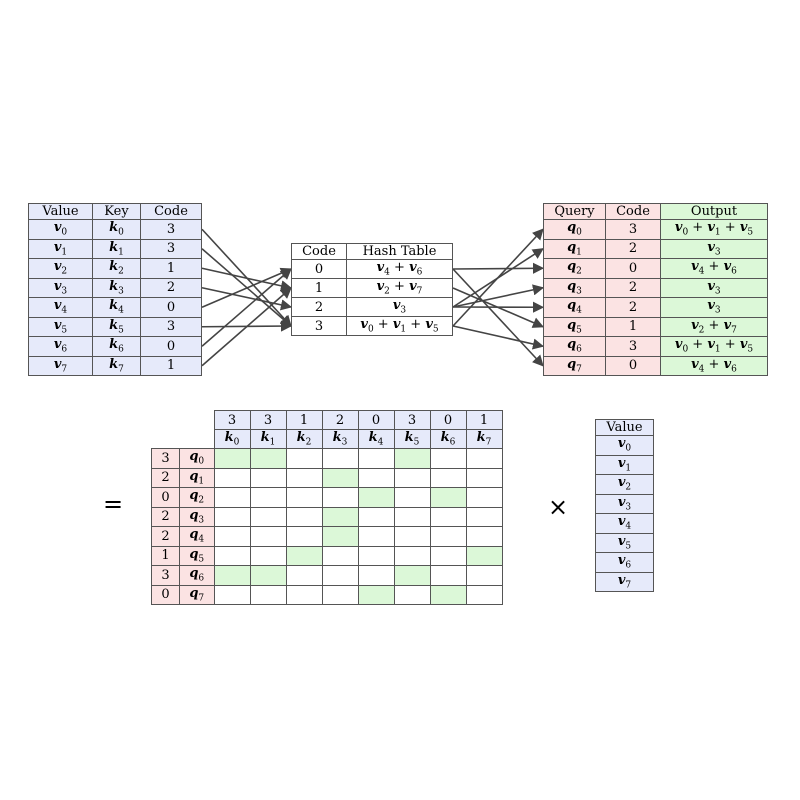 The width and height of the screenshot is (800, 800). What do you see at coordinates (746, 346) in the screenshot?
I see `output-term-symbol: v5` at bounding box center [746, 346].